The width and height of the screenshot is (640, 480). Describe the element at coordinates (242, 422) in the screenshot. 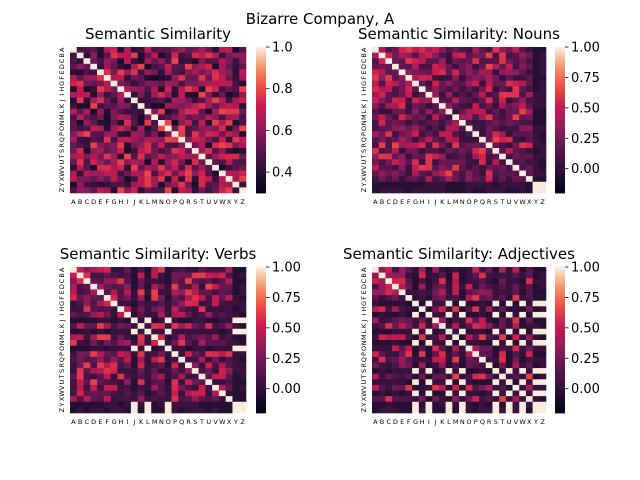

I see `x-tick-label: Z` at that location.